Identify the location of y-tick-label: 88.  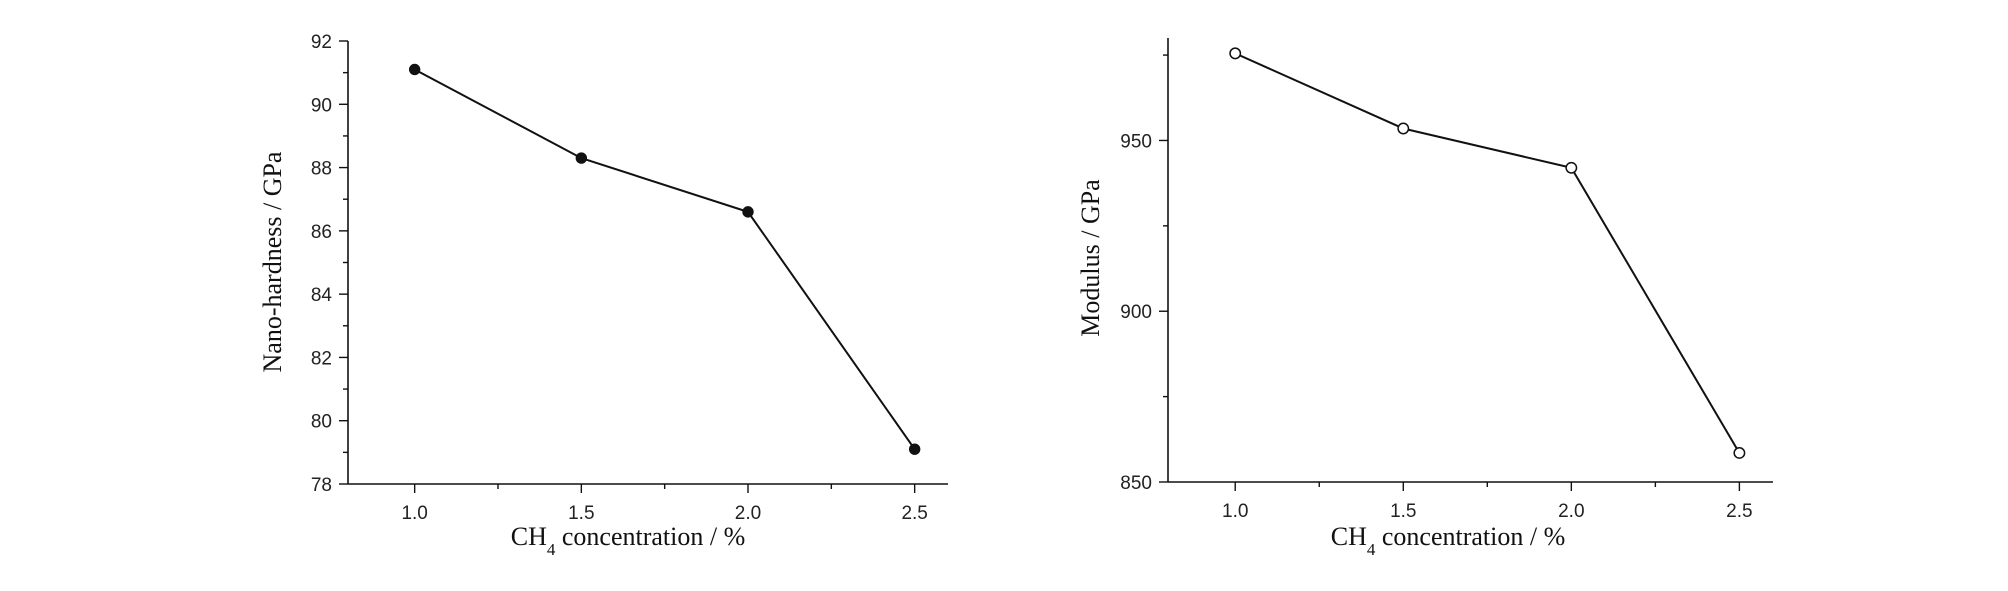
(321, 169).